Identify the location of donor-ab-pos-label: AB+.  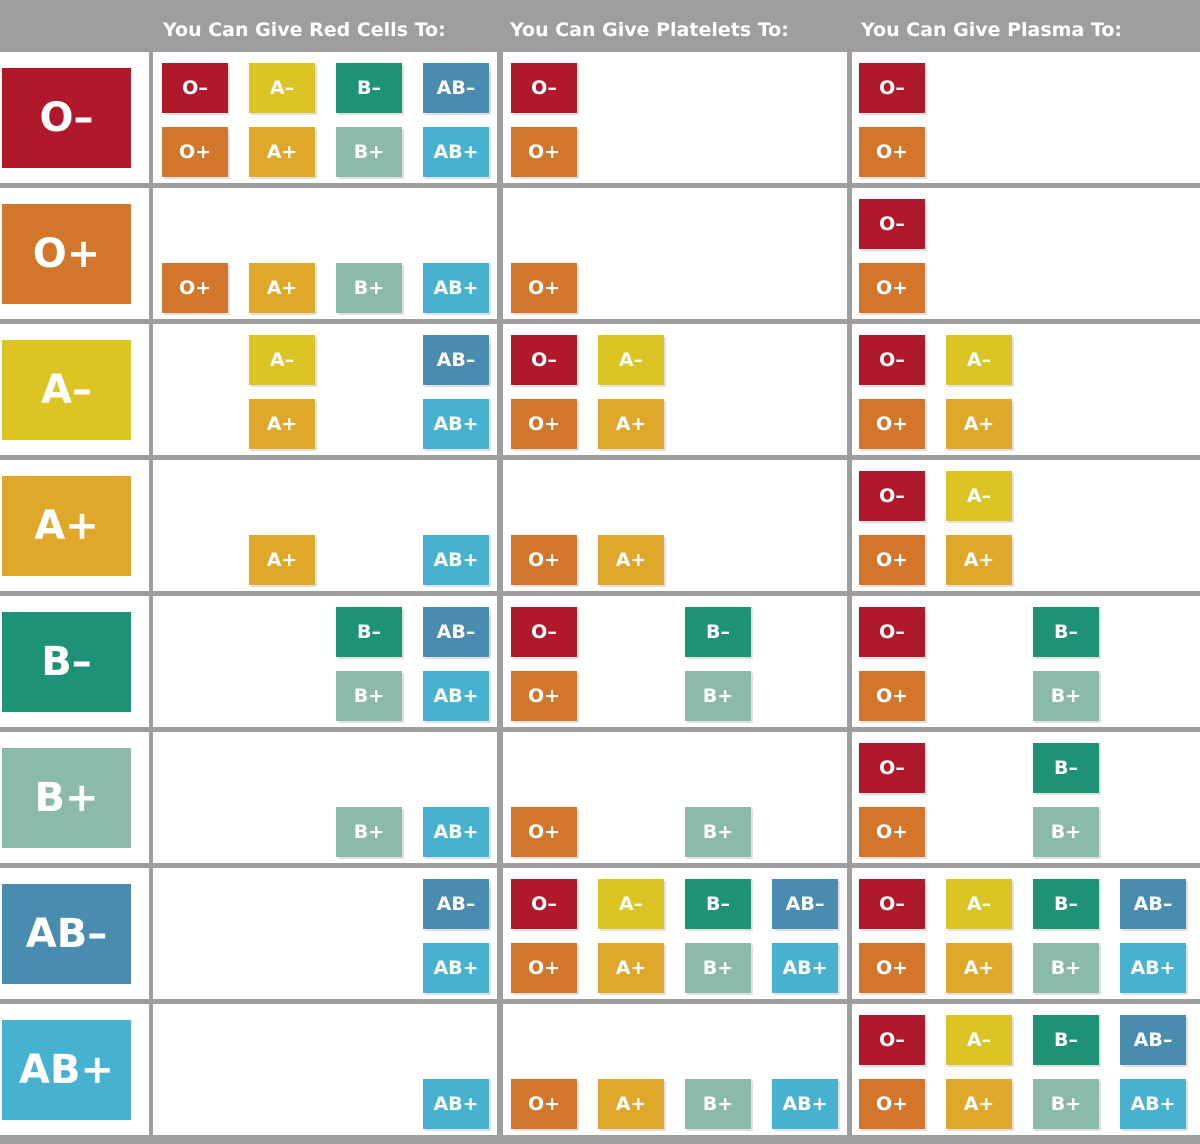
(66, 1070).